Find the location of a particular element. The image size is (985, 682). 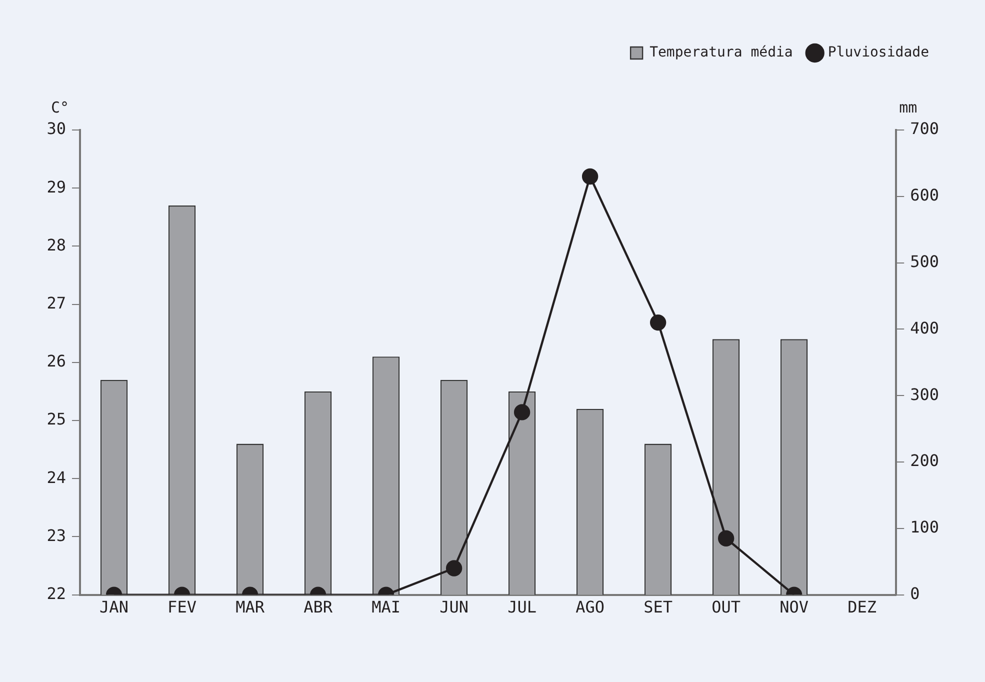

x-tick-label: ABR is located at coordinates (318, 607).